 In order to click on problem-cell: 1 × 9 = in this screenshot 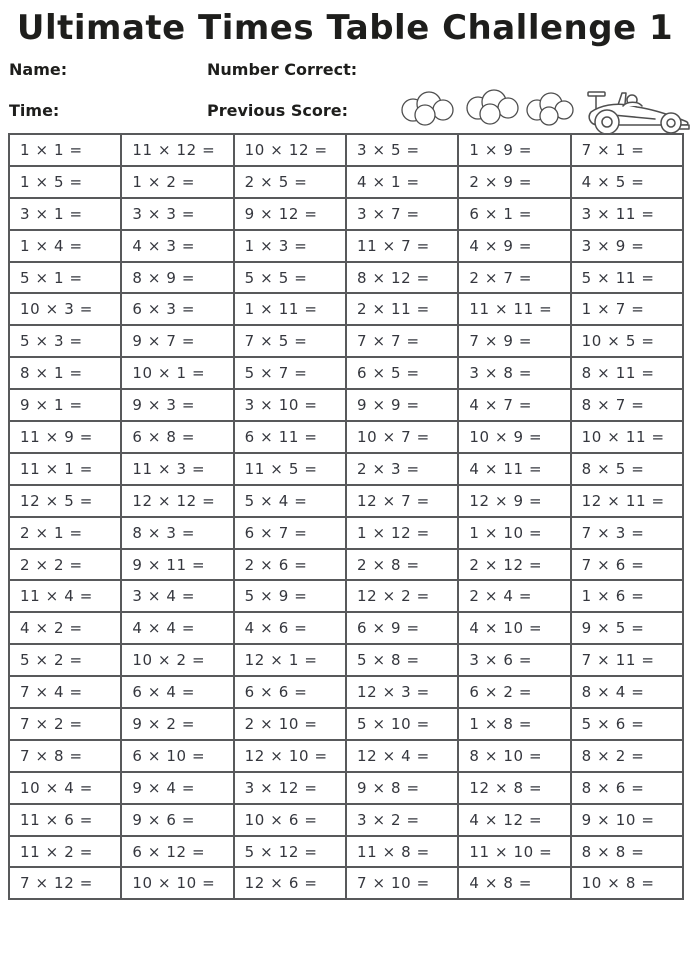, I will do `click(514, 150)`.